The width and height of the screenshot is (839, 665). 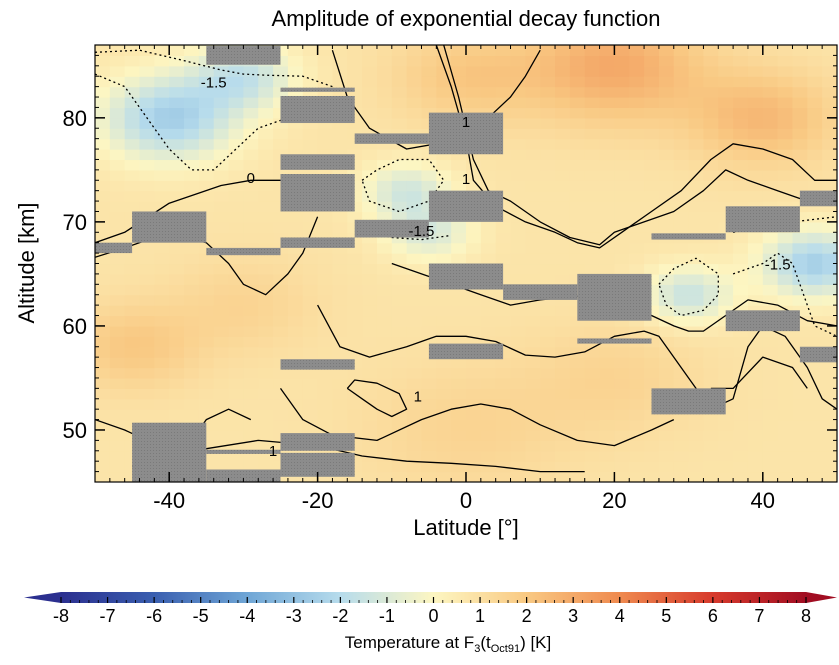 I want to click on colorbar-tick-label: 6, so click(x=713, y=616).